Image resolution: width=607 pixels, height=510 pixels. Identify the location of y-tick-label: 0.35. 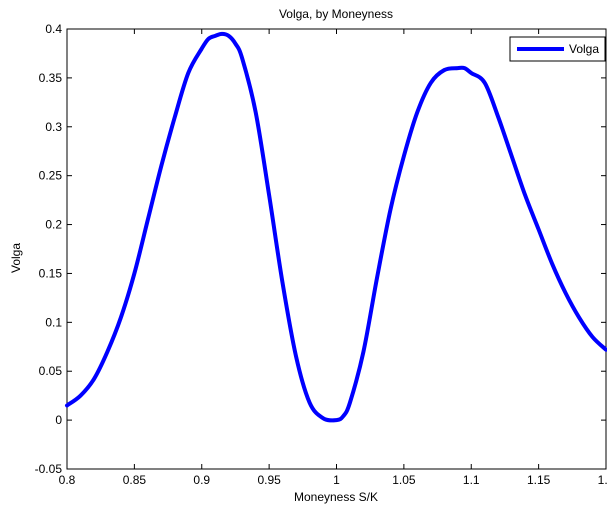
(51, 78).